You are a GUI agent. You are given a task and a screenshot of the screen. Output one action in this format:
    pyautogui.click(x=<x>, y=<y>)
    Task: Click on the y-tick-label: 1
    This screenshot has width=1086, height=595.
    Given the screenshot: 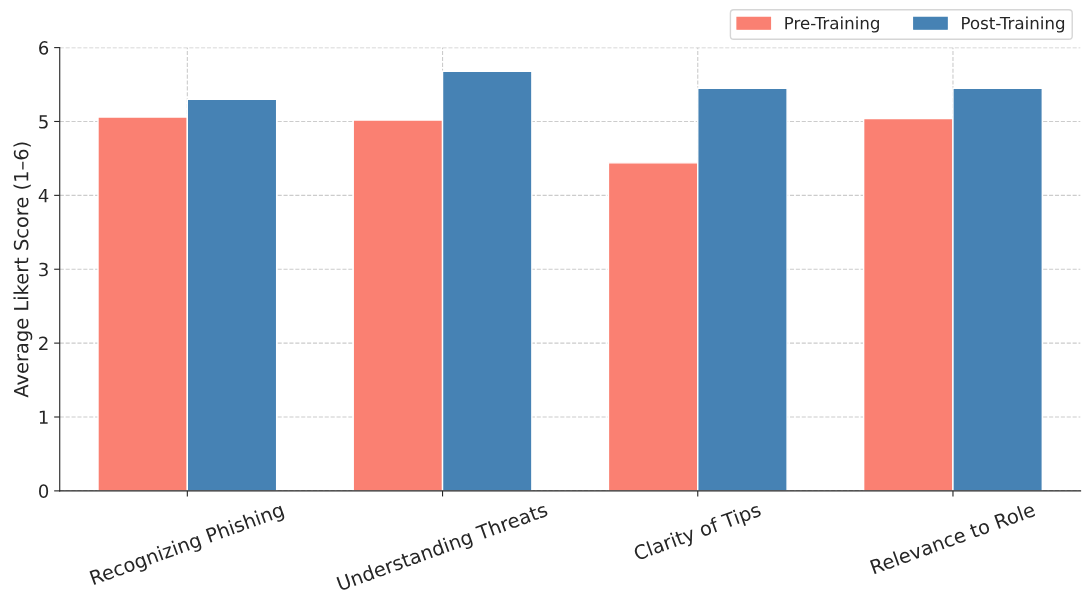 What is the action you would take?
    pyautogui.click(x=43, y=417)
    